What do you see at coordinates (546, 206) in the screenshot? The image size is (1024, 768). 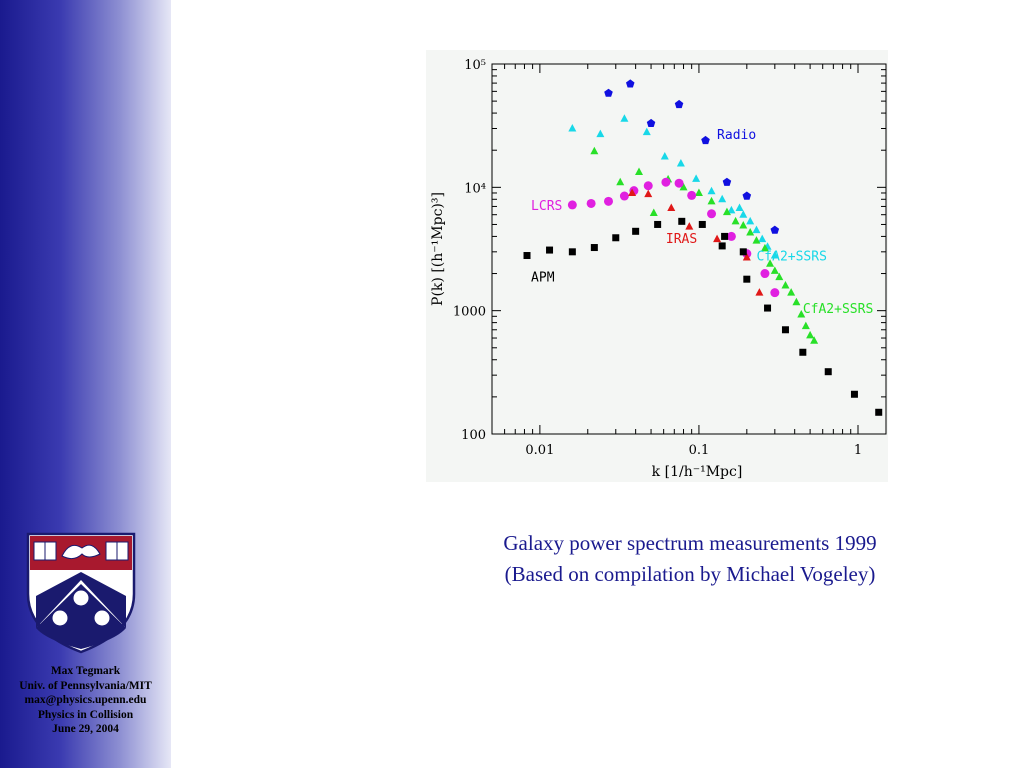 I see `series-label-lcrs: LCRS` at bounding box center [546, 206].